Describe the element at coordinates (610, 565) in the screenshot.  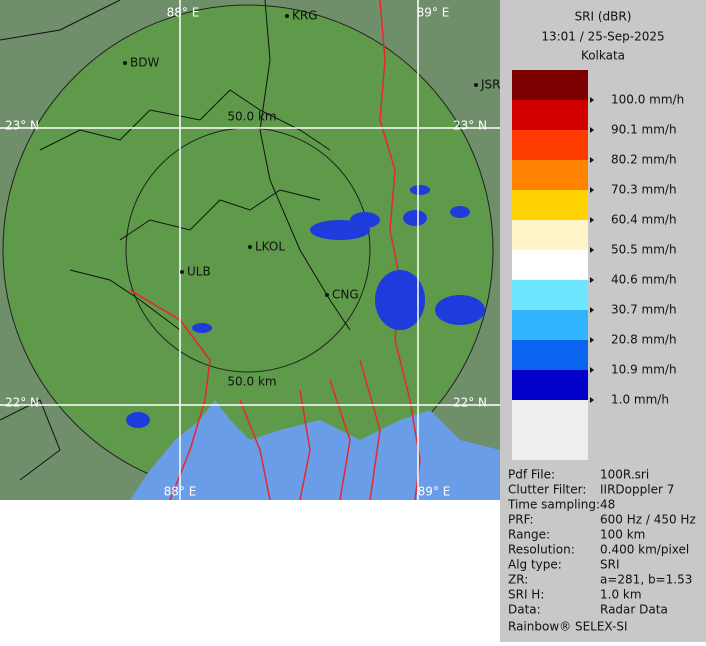
I see `info-value: SRI` at that location.